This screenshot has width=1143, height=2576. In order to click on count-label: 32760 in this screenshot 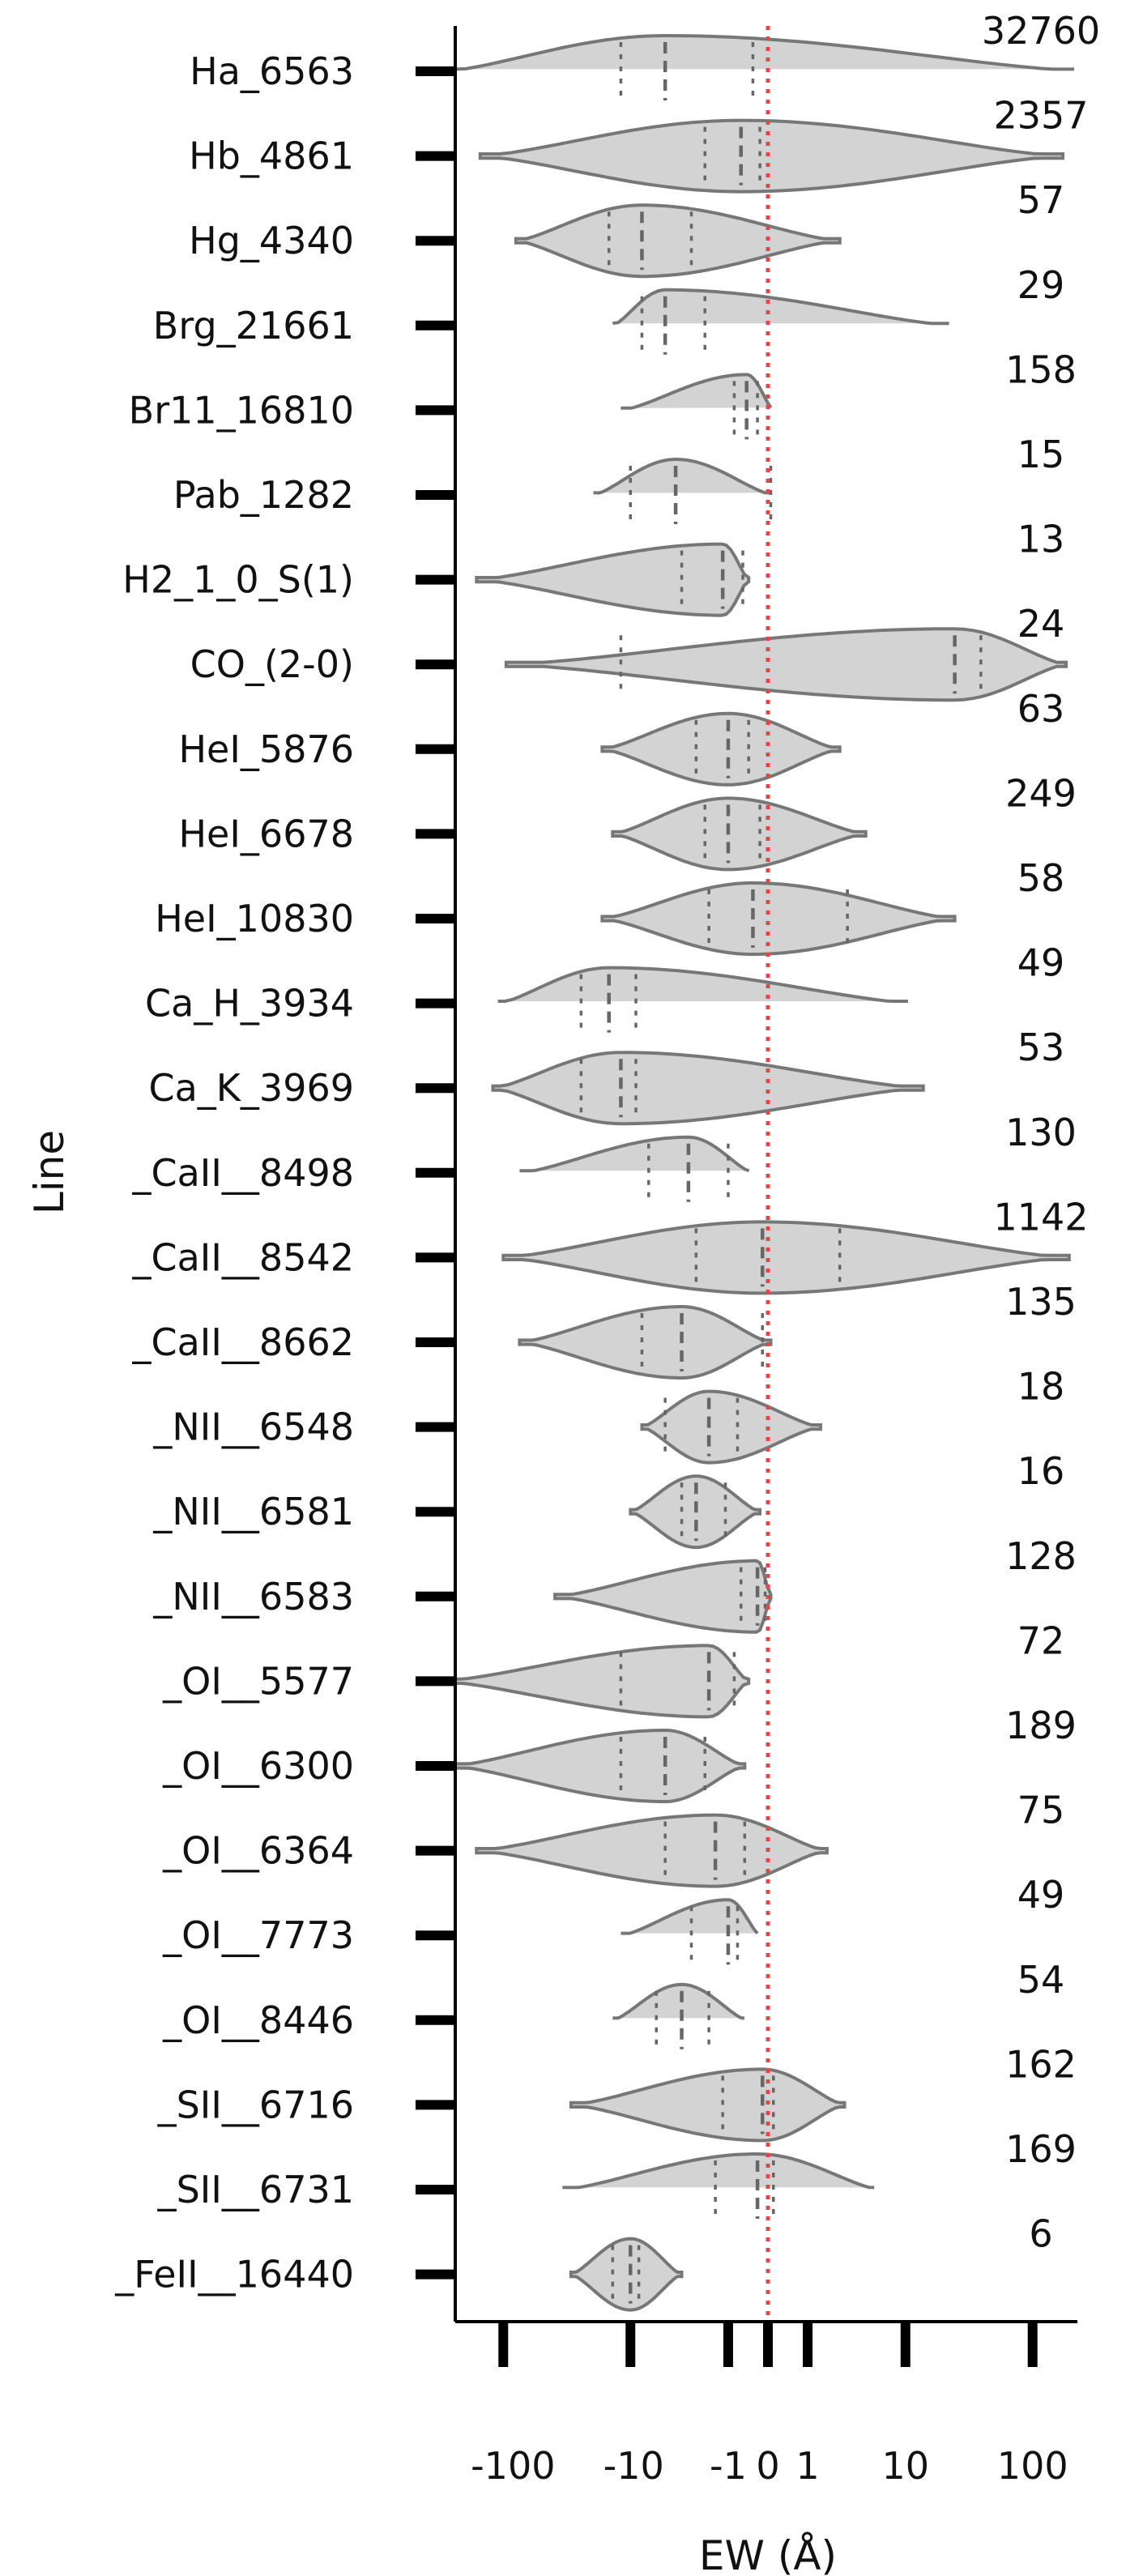, I will do `click(1041, 31)`.